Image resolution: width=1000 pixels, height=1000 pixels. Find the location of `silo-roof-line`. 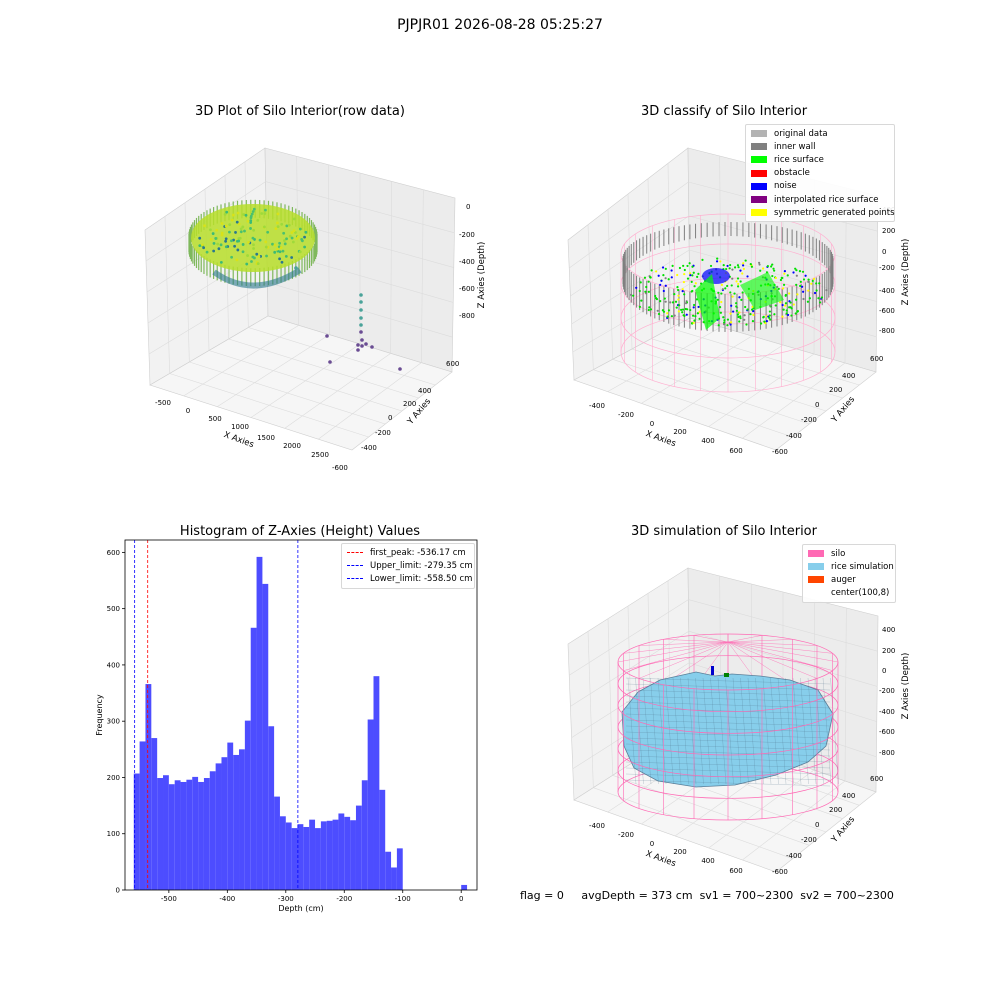

silo-roof-line is located at coordinates (780, 647).